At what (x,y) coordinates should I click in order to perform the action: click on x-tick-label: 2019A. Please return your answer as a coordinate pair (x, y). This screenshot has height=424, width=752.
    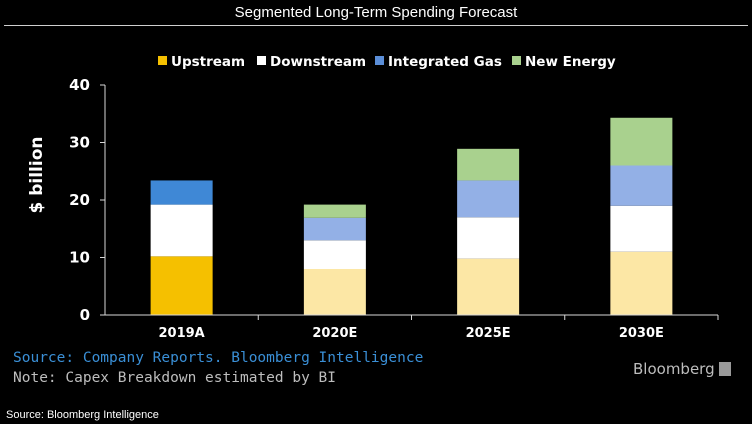
    Looking at the image, I should click on (182, 333).